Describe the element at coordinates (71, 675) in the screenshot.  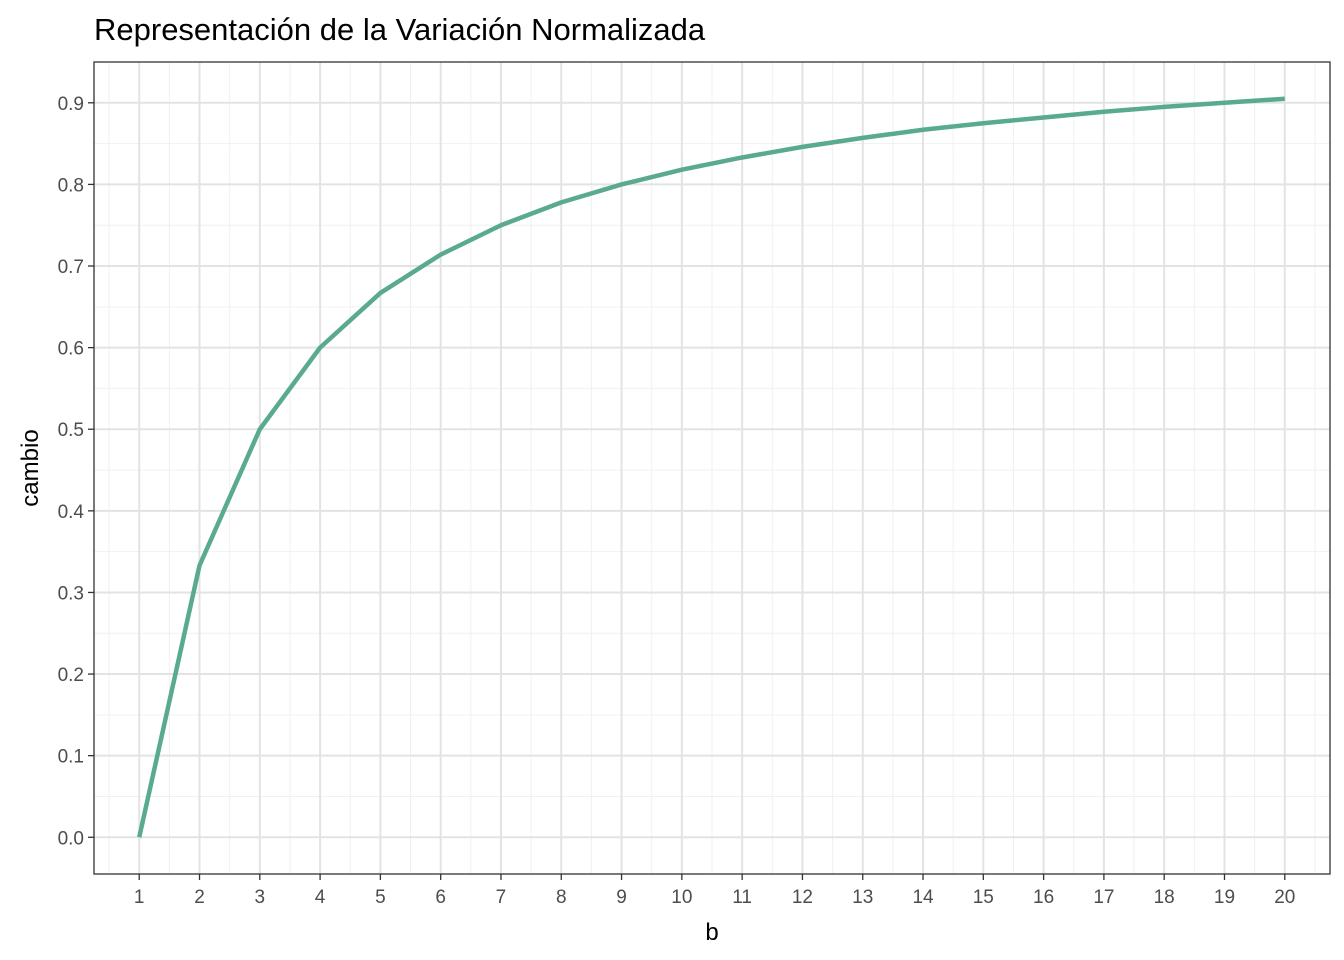
I see `y-tick-label: 0.2` at that location.